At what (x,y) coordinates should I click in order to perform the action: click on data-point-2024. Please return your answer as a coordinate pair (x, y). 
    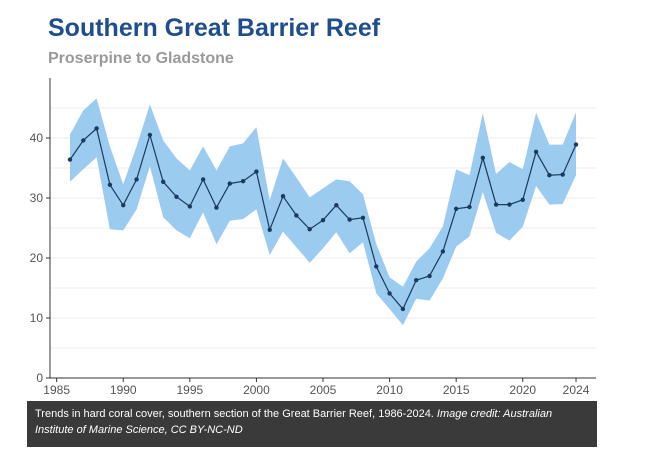
    Looking at the image, I should click on (576, 144).